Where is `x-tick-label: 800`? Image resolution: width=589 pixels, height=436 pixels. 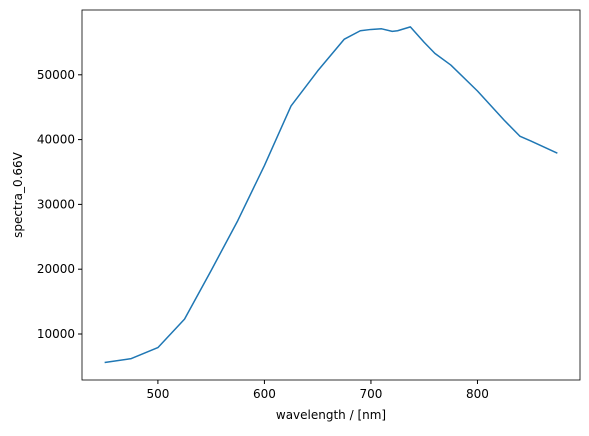
x-tick-label: 800 is located at coordinates (477, 394).